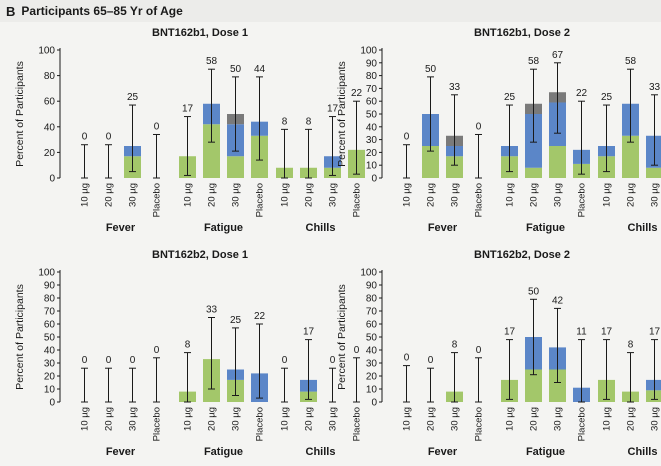 This screenshot has width=661, height=466. What do you see at coordinates (200, 255) in the screenshot?
I see `chart-title: BNT162b2, Dose 1` at bounding box center [200, 255].